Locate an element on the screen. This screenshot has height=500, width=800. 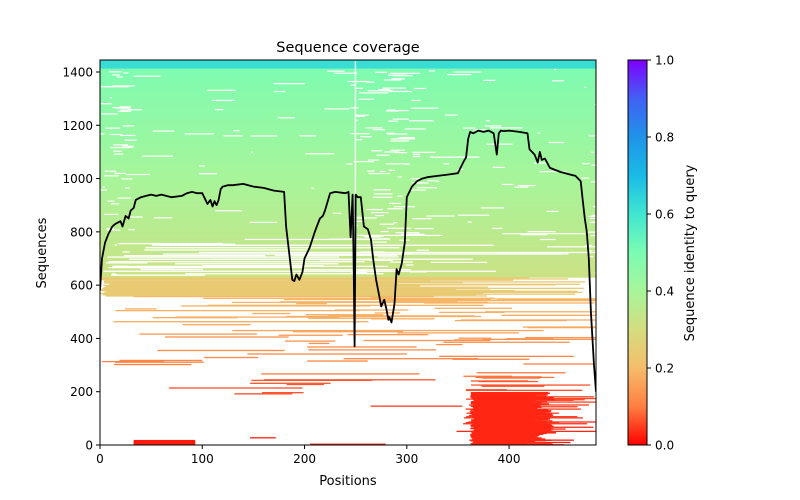
colorbar-tick-label: 0.4 is located at coordinates (664, 292).